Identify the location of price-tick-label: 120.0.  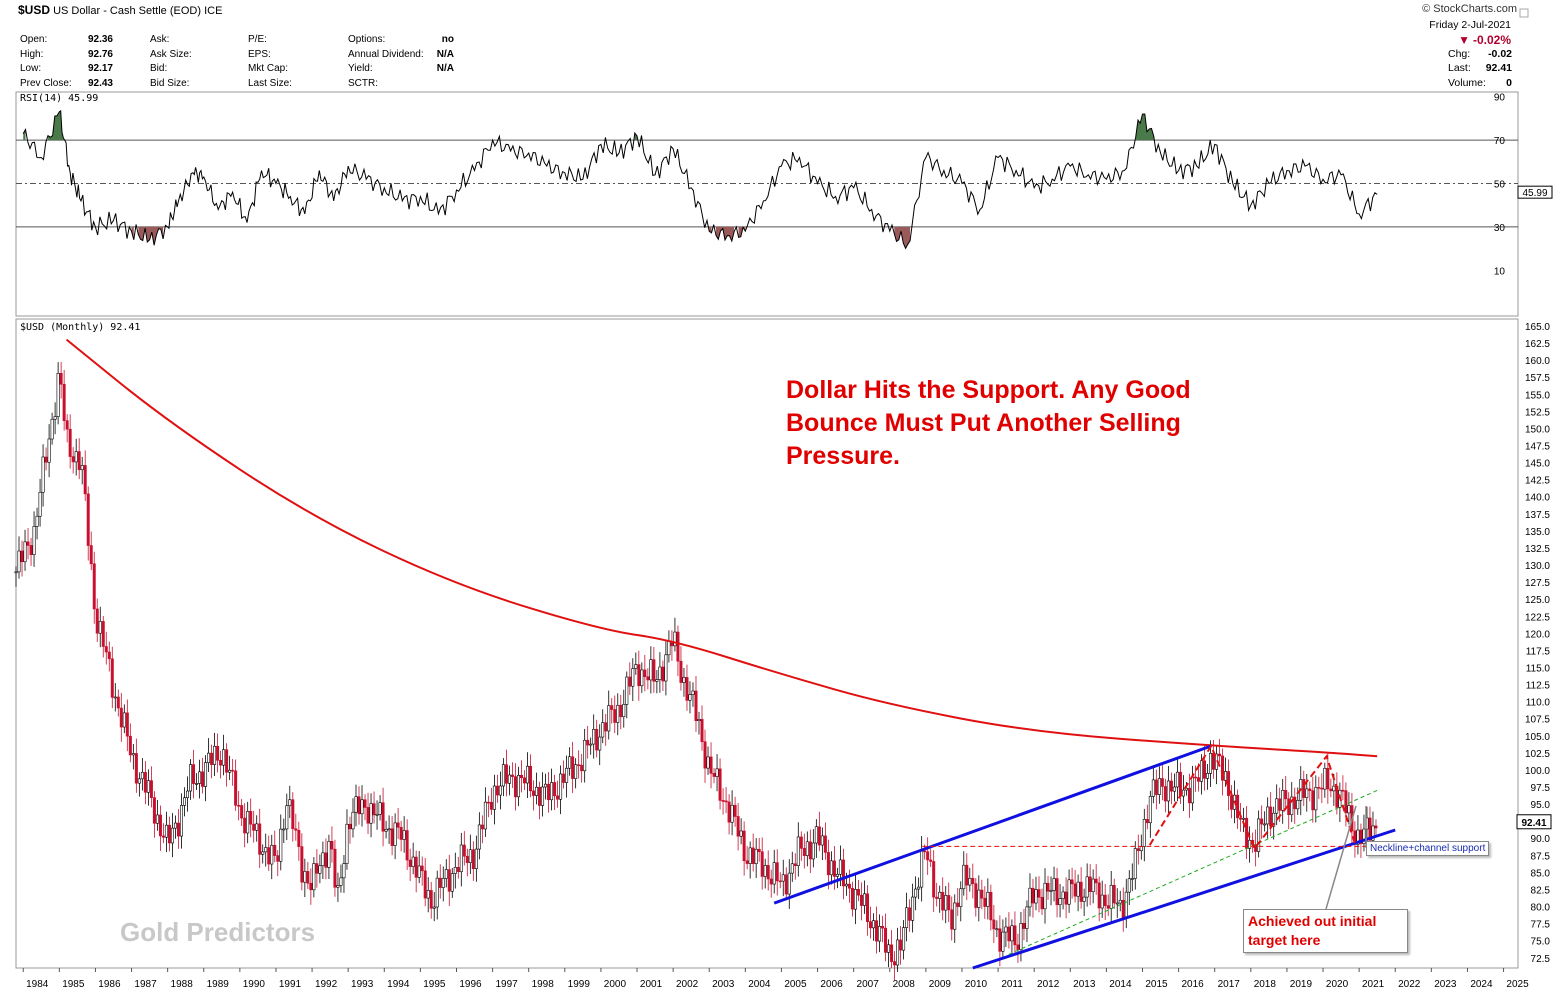
(1537, 634).